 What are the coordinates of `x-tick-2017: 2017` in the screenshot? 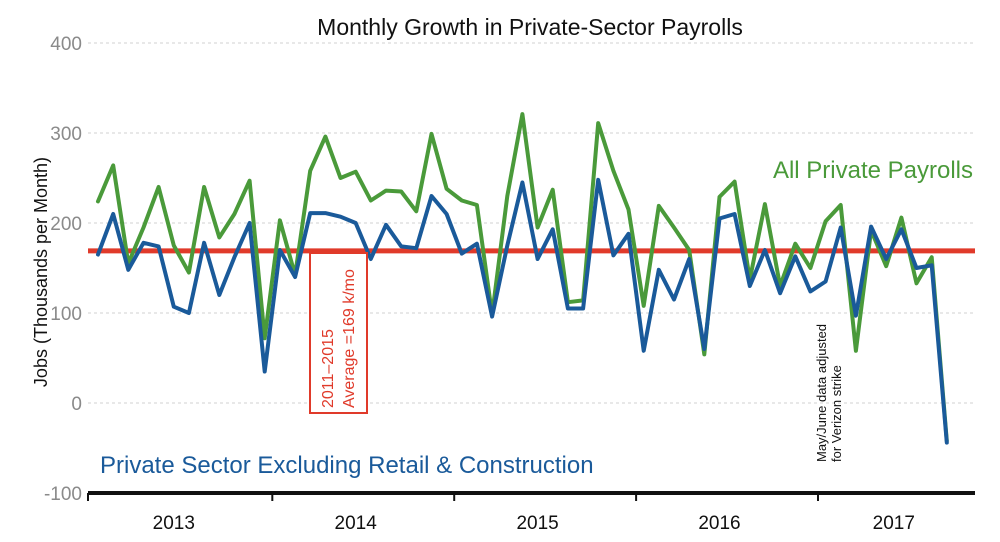 It's located at (894, 523).